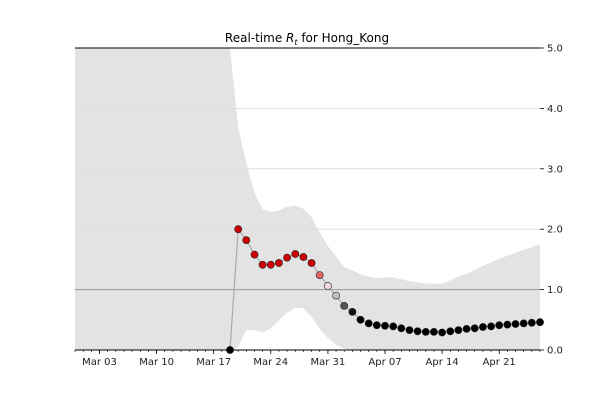 The image size is (600, 400). Describe the element at coordinates (328, 362) in the screenshot. I see `x-tick-label: Mar 31` at that location.